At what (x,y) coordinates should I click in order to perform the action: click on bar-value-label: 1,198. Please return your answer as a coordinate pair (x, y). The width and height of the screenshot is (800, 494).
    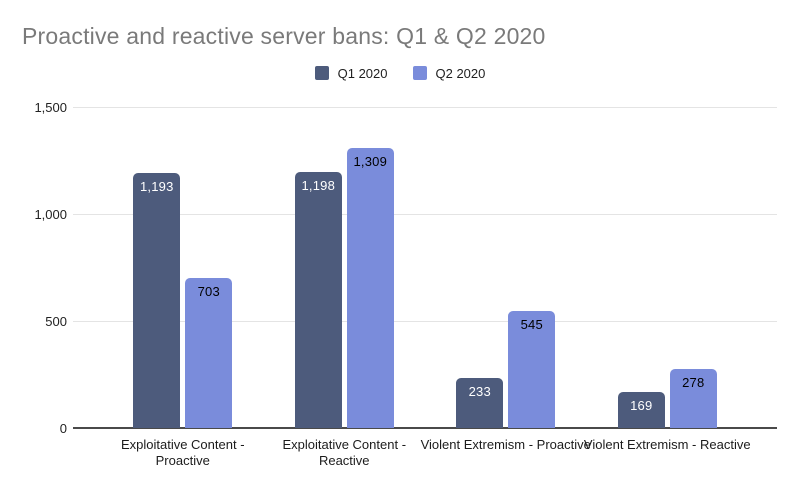
    Looking at the image, I should click on (318, 185).